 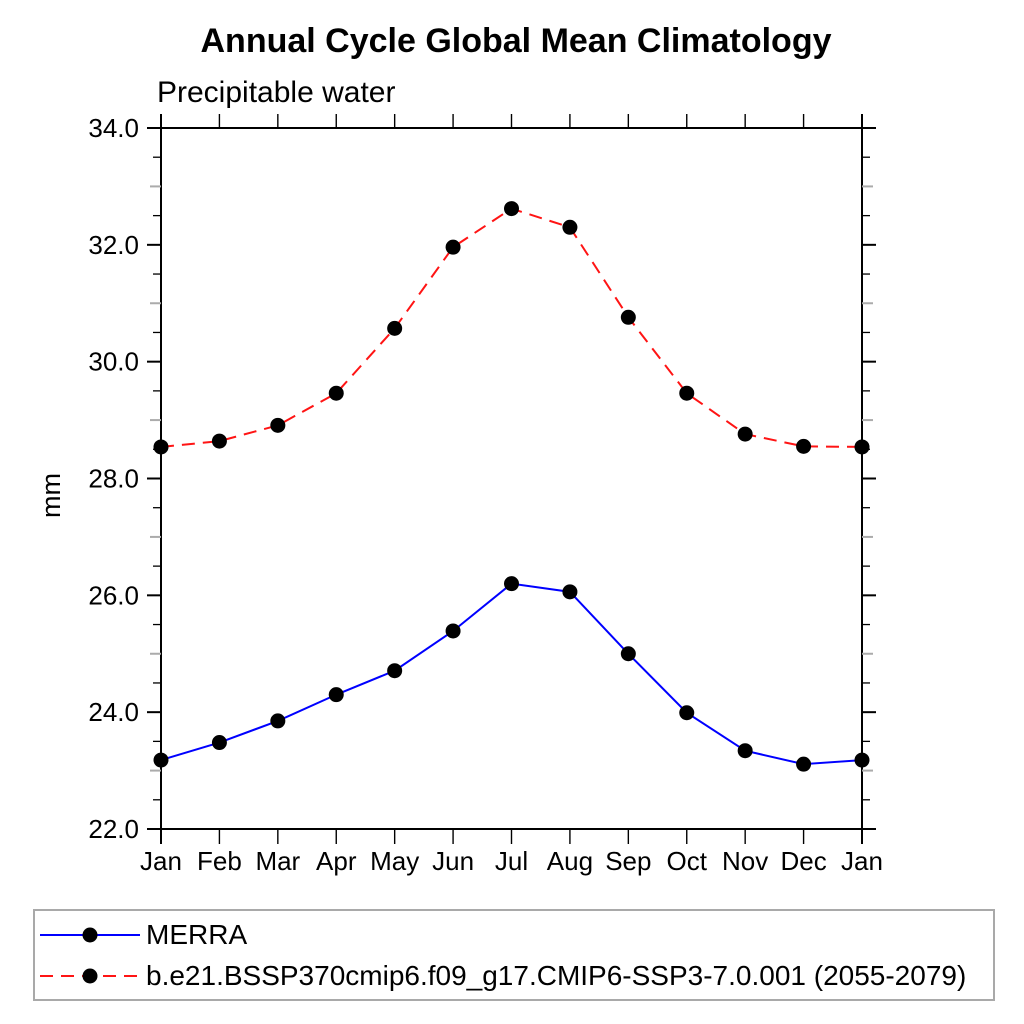 I want to click on y-axis-tick-label: 28.0, so click(x=113, y=479).